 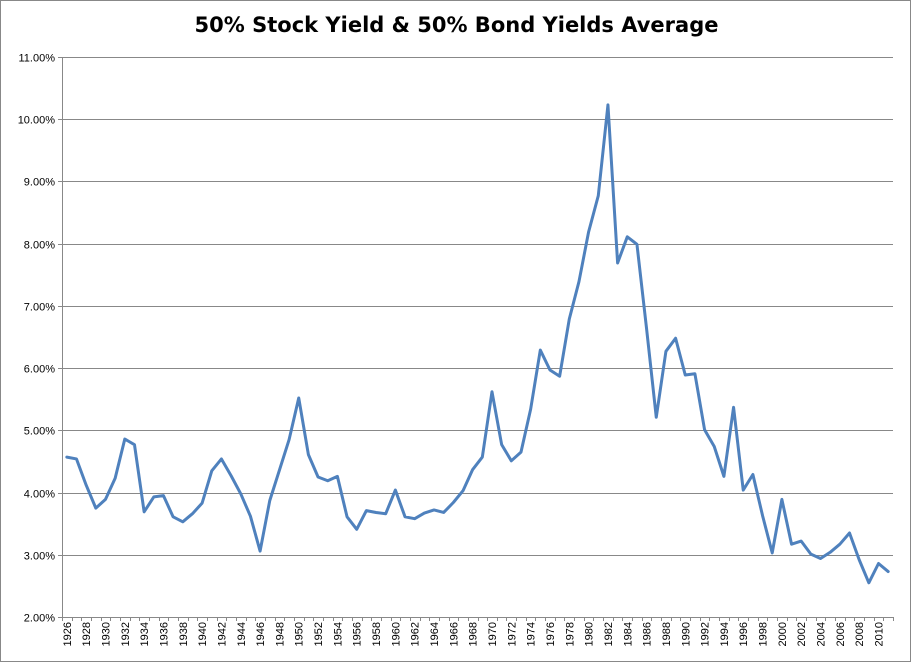 I want to click on x-tick-label: 1998, so click(x=764, y=634).